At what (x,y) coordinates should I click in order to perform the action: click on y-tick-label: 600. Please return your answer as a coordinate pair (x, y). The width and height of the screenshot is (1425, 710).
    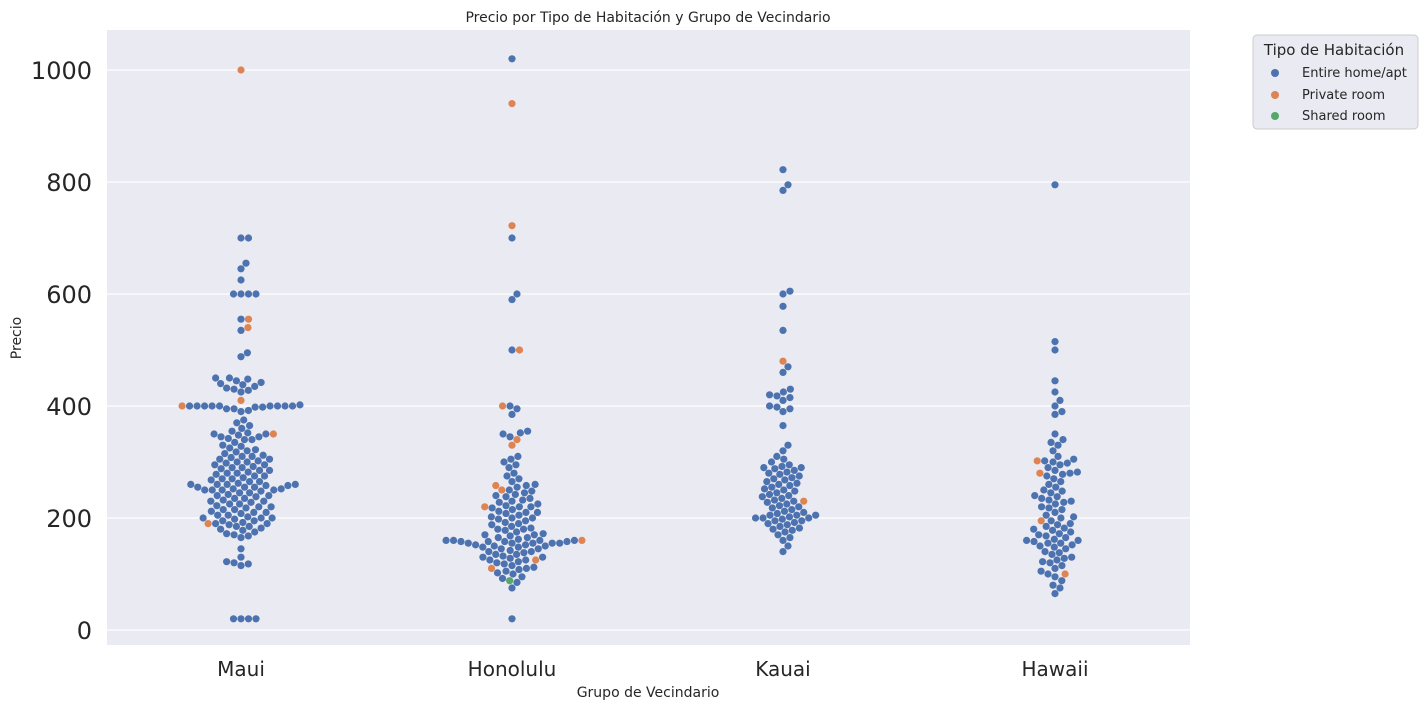
    Looking at the image, I should click on (69, 295).